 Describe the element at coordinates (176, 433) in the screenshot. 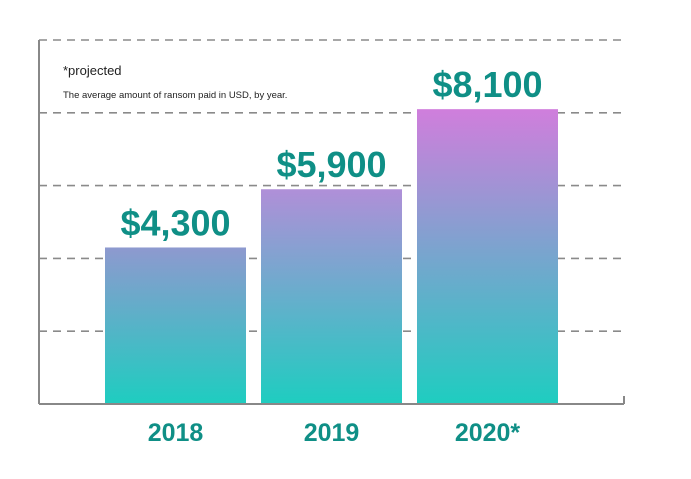

I see `category-label: 2018` at that location.